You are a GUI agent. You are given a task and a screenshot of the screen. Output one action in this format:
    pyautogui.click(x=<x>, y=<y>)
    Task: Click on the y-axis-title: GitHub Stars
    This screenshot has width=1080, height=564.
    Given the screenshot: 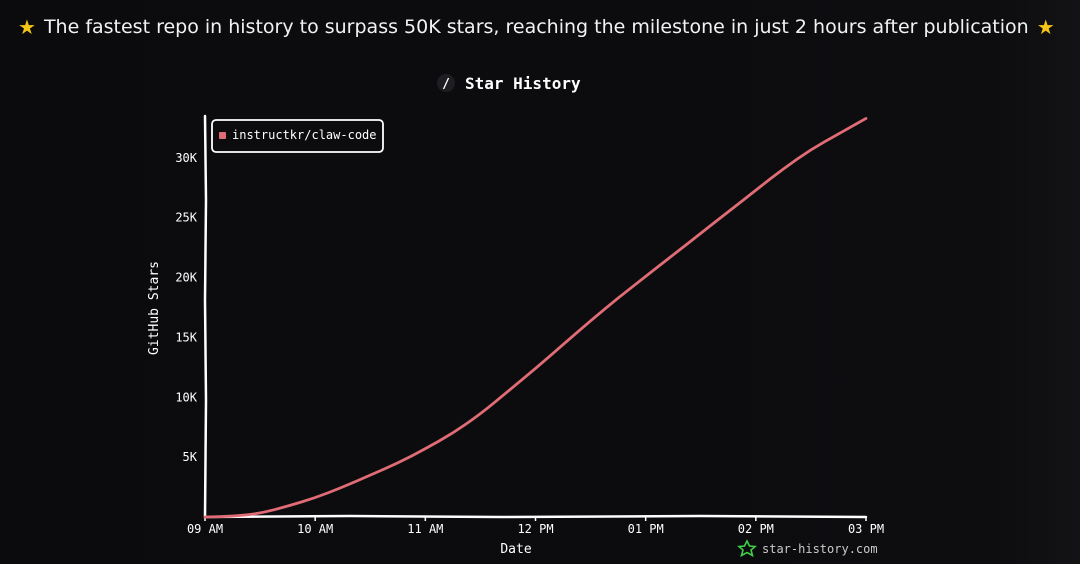 What is the action you would take?
    pyautogui.click(x=154, y=308)
    